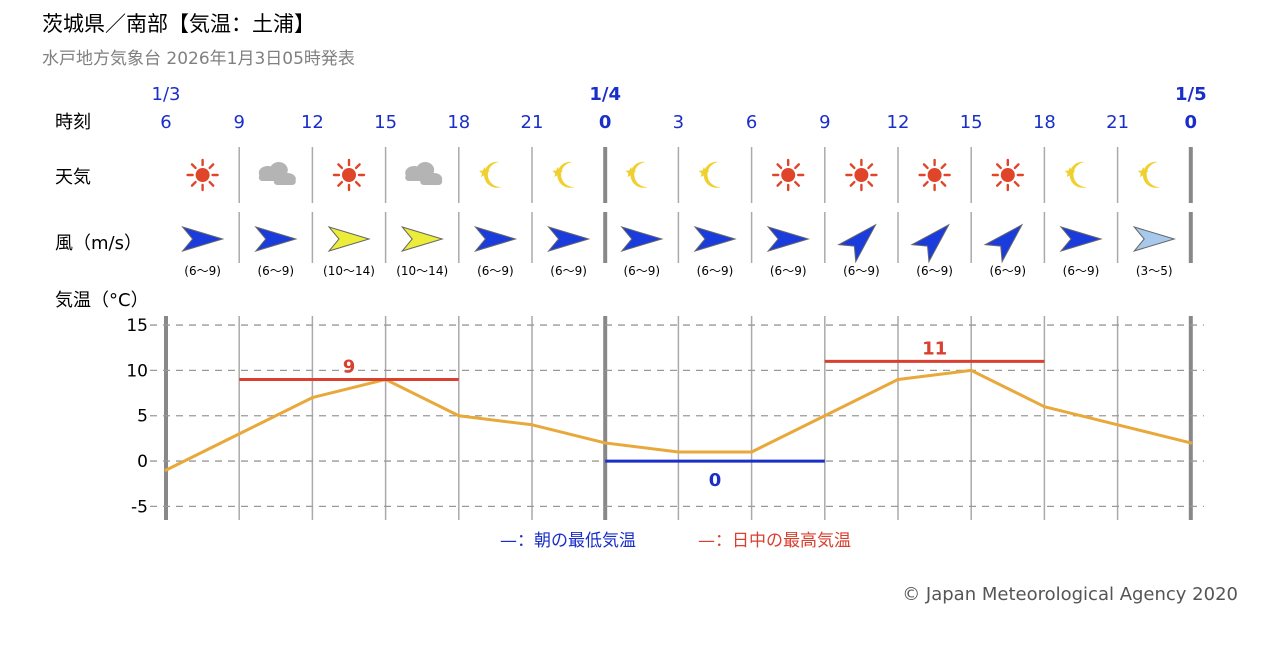 Image resolution: width=1280 pixels, height=647 pixels. I want to click on page-title: 茨城県／南部【気温：土浦】, so click(178, 24).